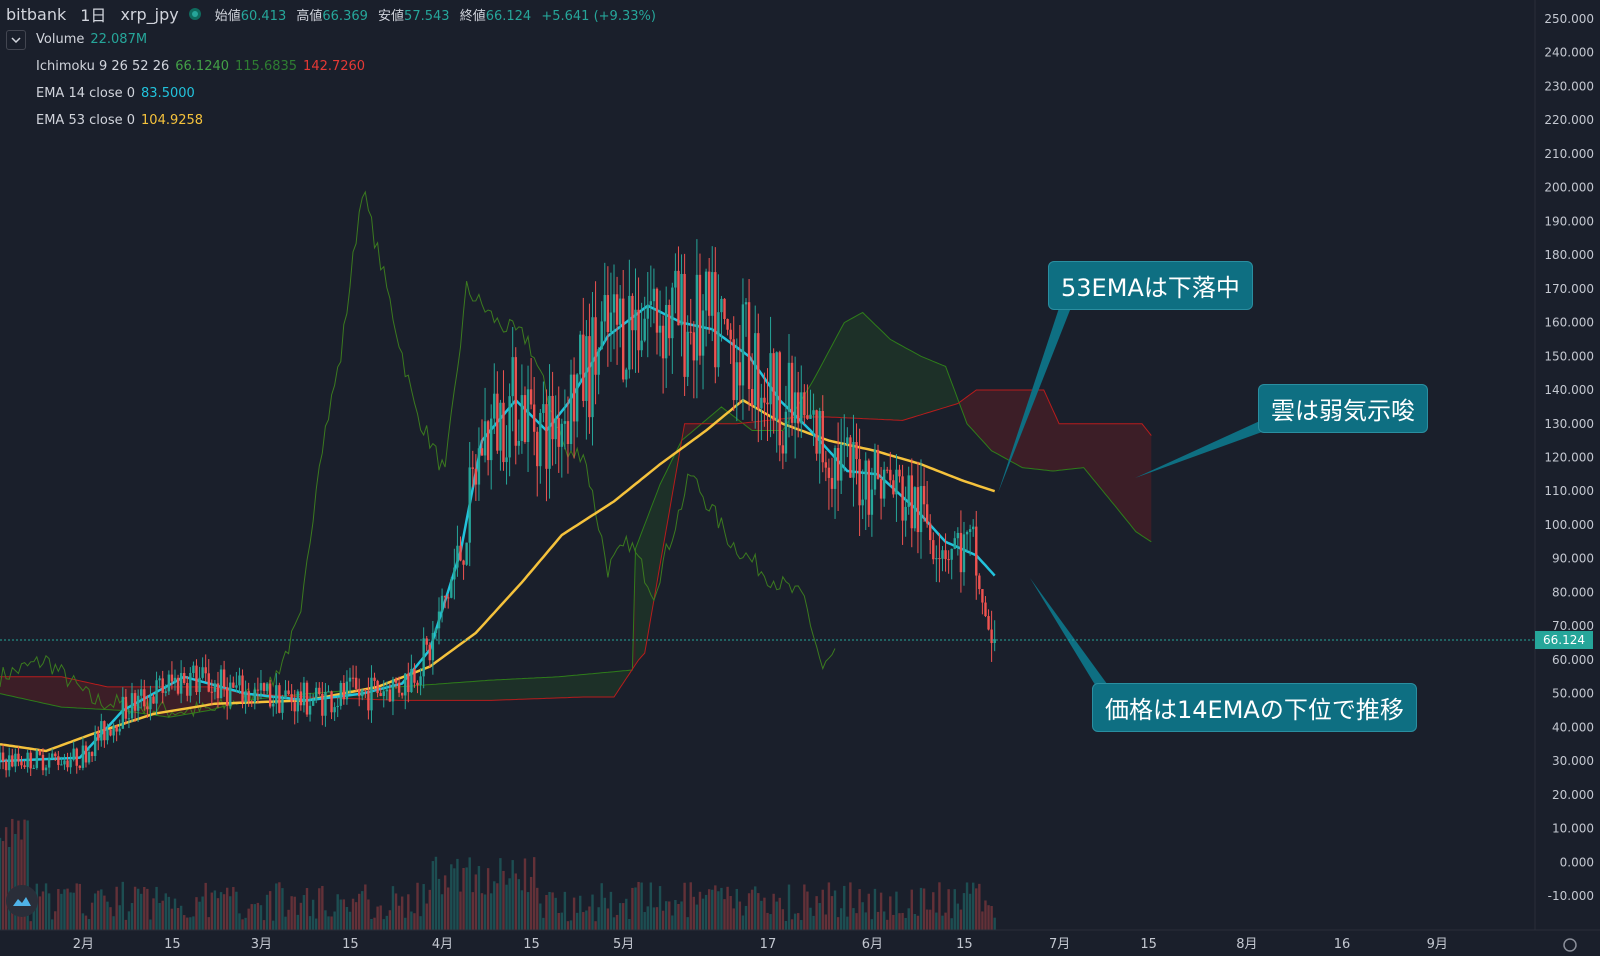  I want to click on interval-label: 1日, so click(93, 15).